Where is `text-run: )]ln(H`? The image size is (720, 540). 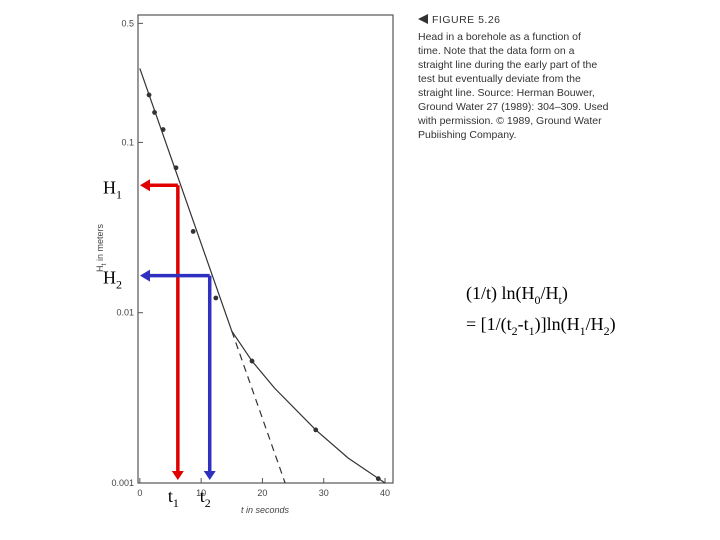
text-run: )]ln(H is located at coordinates (557, 324).